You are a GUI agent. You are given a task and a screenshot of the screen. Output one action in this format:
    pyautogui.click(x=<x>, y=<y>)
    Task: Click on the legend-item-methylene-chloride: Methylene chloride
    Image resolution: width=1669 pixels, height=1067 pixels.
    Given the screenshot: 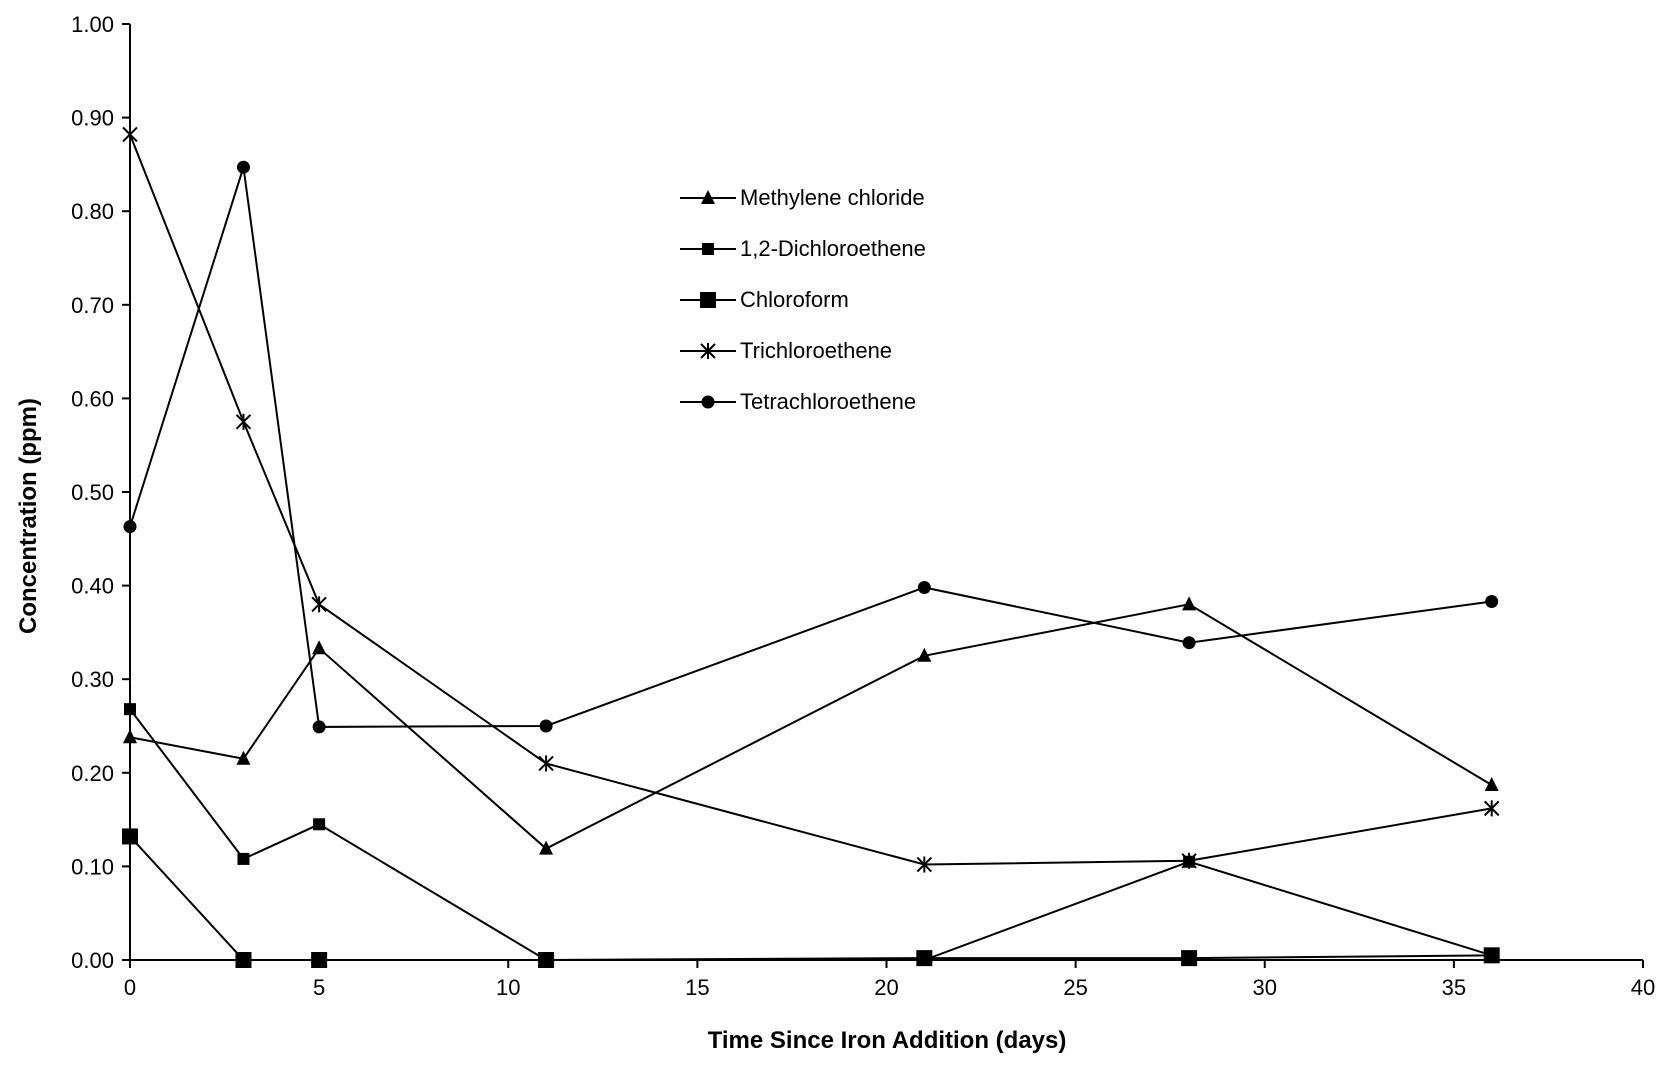 What is the action you would take?
    pyautogui.click(x=802, y=197)
    